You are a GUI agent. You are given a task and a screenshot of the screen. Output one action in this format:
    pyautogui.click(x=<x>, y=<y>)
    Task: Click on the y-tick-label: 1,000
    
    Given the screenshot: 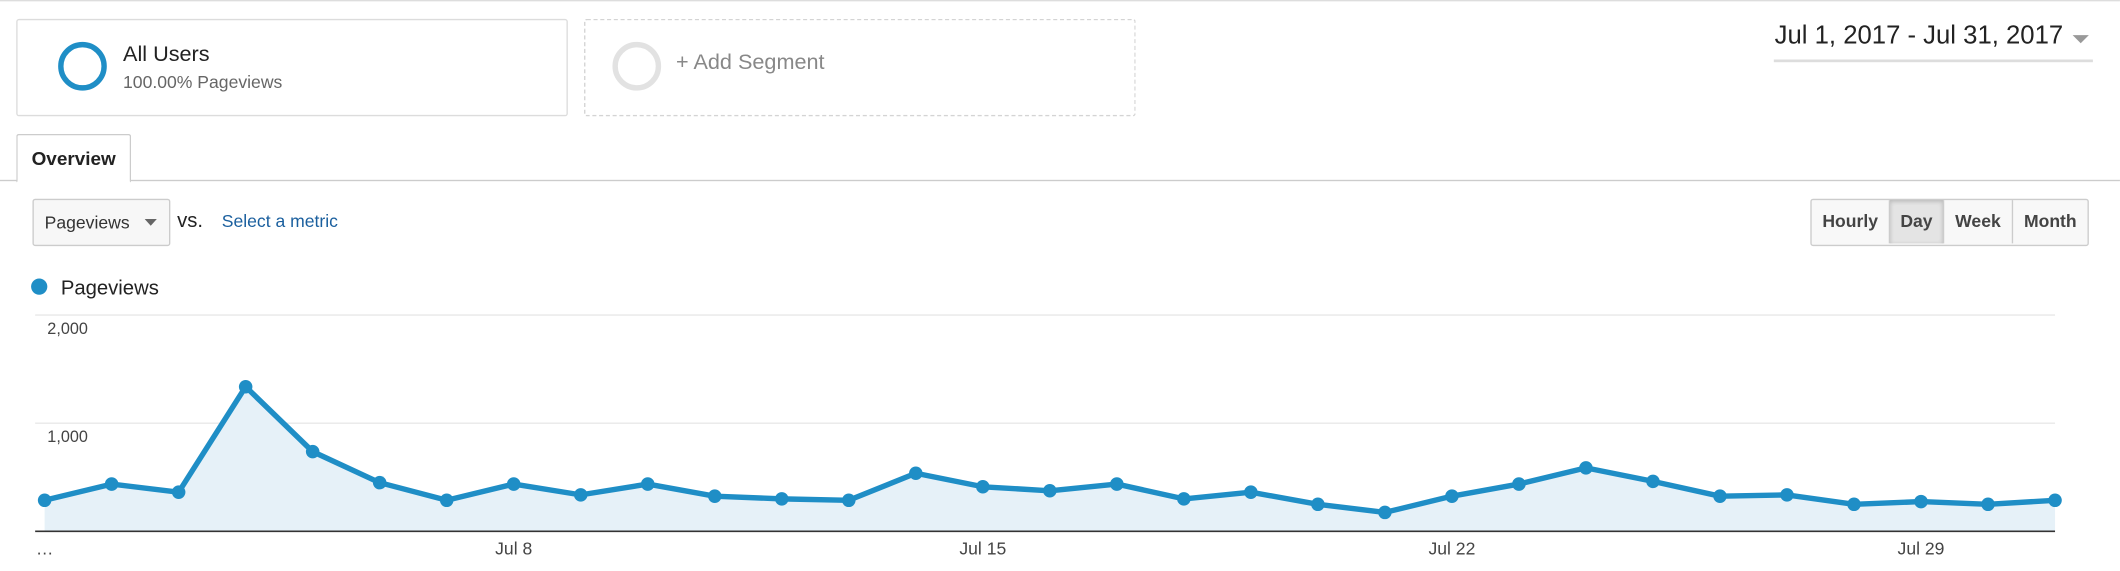 What is the action you would take?
    pyautogui.click(x=67, y=437)
    